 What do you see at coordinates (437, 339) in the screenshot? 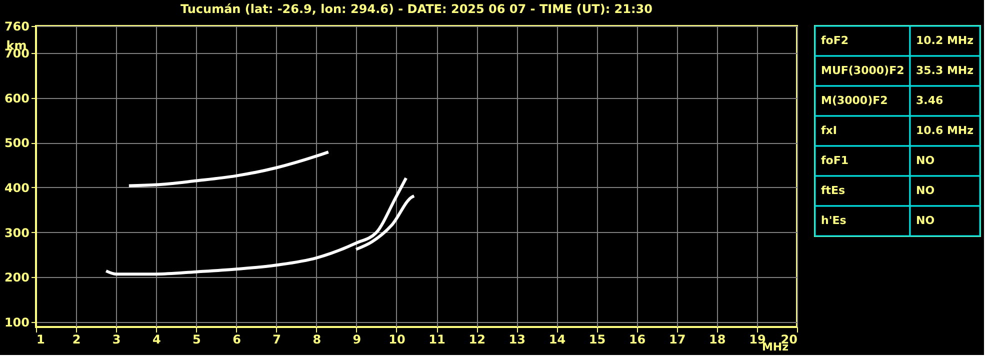
I see `x-tick-label: 11` at bounding box center [437, 339].